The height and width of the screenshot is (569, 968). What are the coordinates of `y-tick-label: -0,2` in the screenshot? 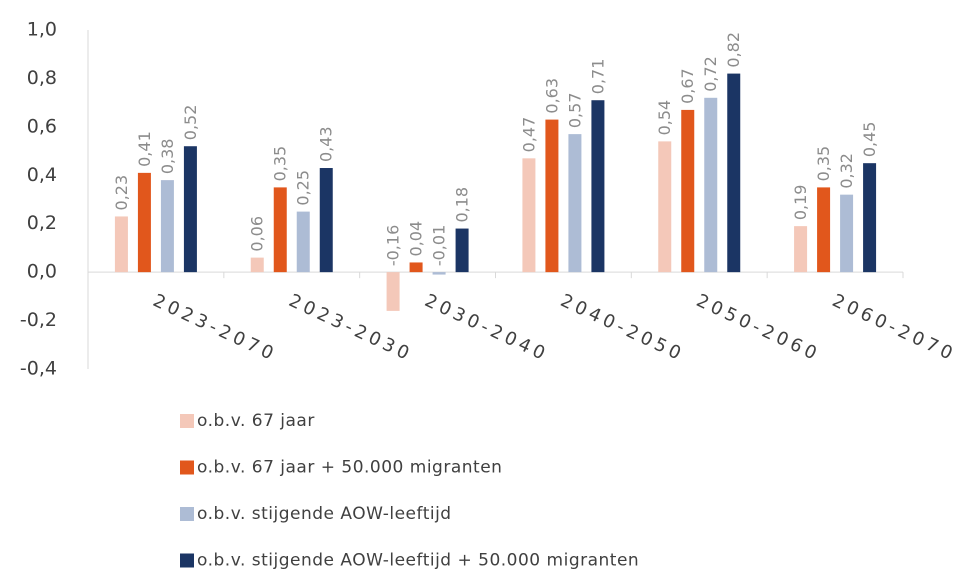 It's located at (38, 320).